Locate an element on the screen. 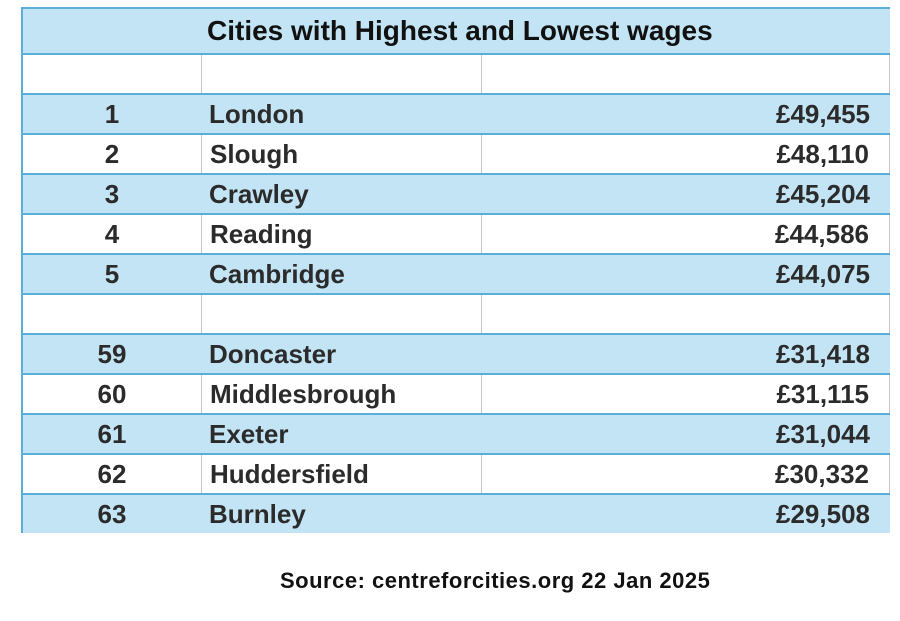  table-row: 1 London £49,455 is located at coordinates (456, 113).